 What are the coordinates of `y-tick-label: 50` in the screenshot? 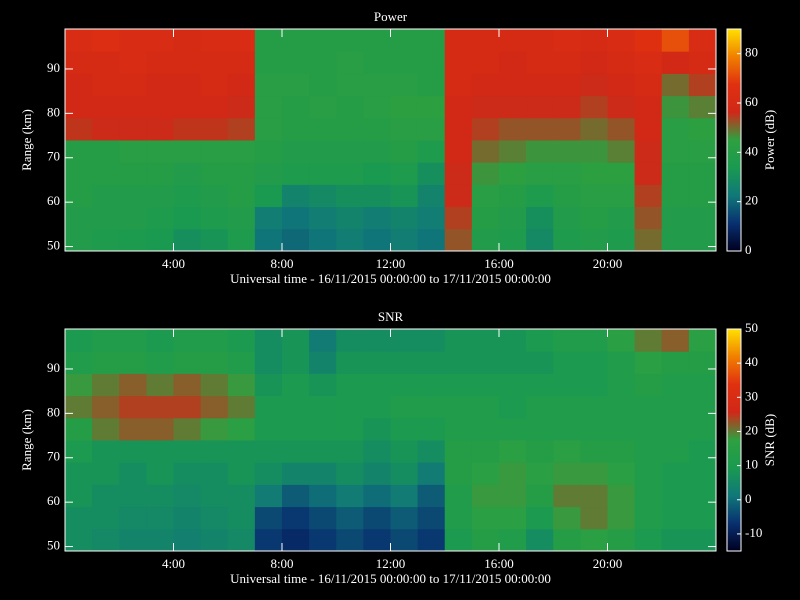 It's located at (53, 245).